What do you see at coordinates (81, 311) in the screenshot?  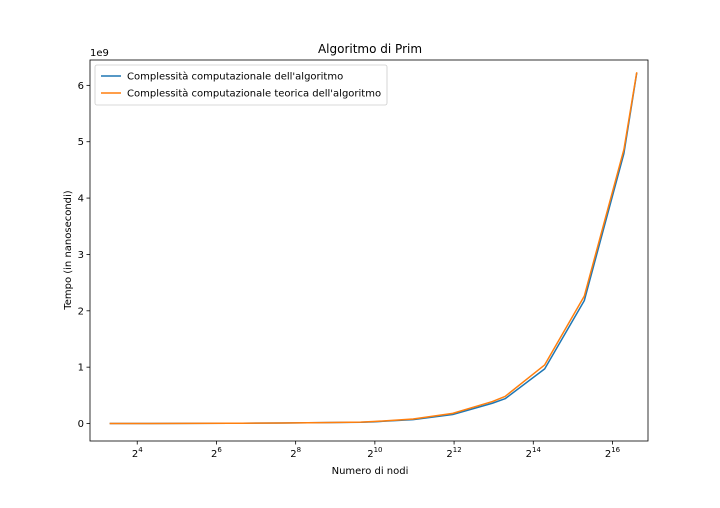 I see `y-tick-label: 2` at bounding box center [81, 311].